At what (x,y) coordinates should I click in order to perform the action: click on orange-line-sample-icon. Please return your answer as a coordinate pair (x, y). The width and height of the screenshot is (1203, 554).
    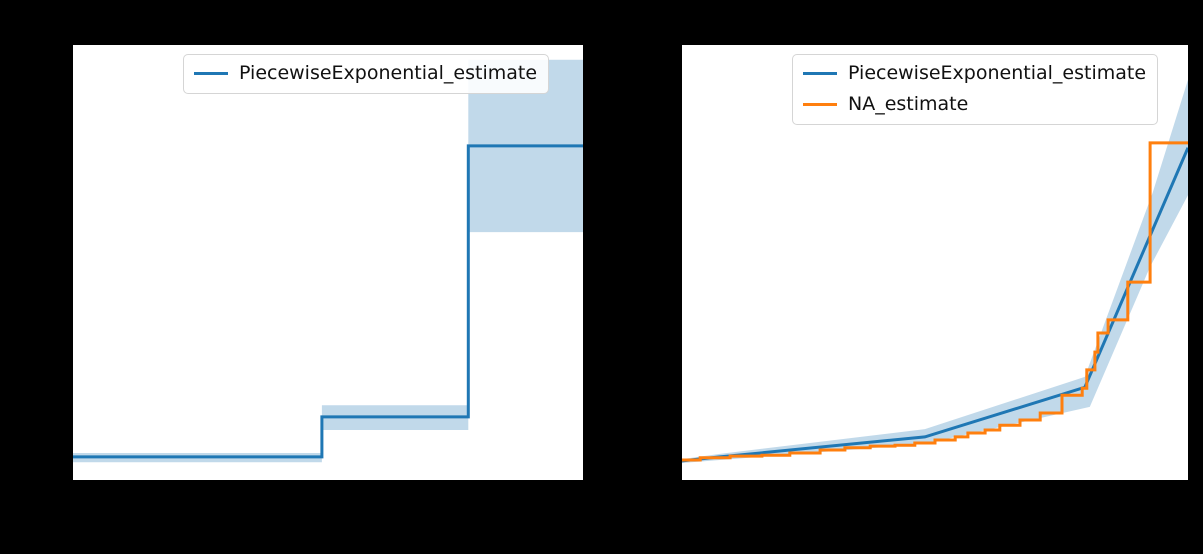
    Looking at the image, I should click on (820, 104).